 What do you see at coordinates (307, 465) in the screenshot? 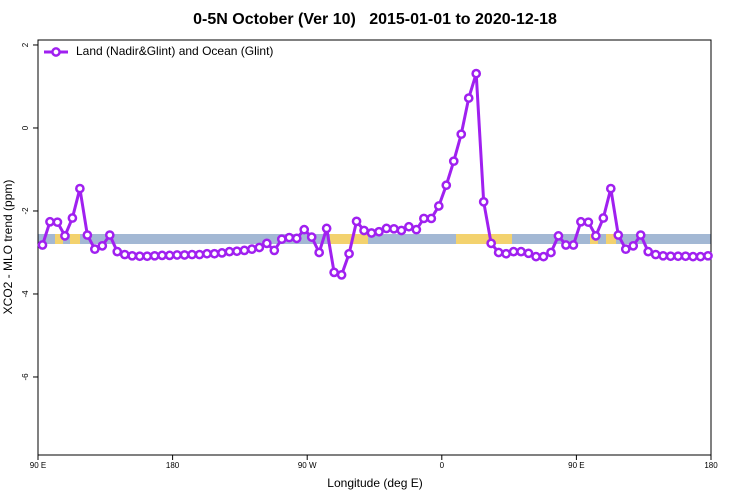
I see `x-tick-label: 90 W` at bounding box center [307, 465].